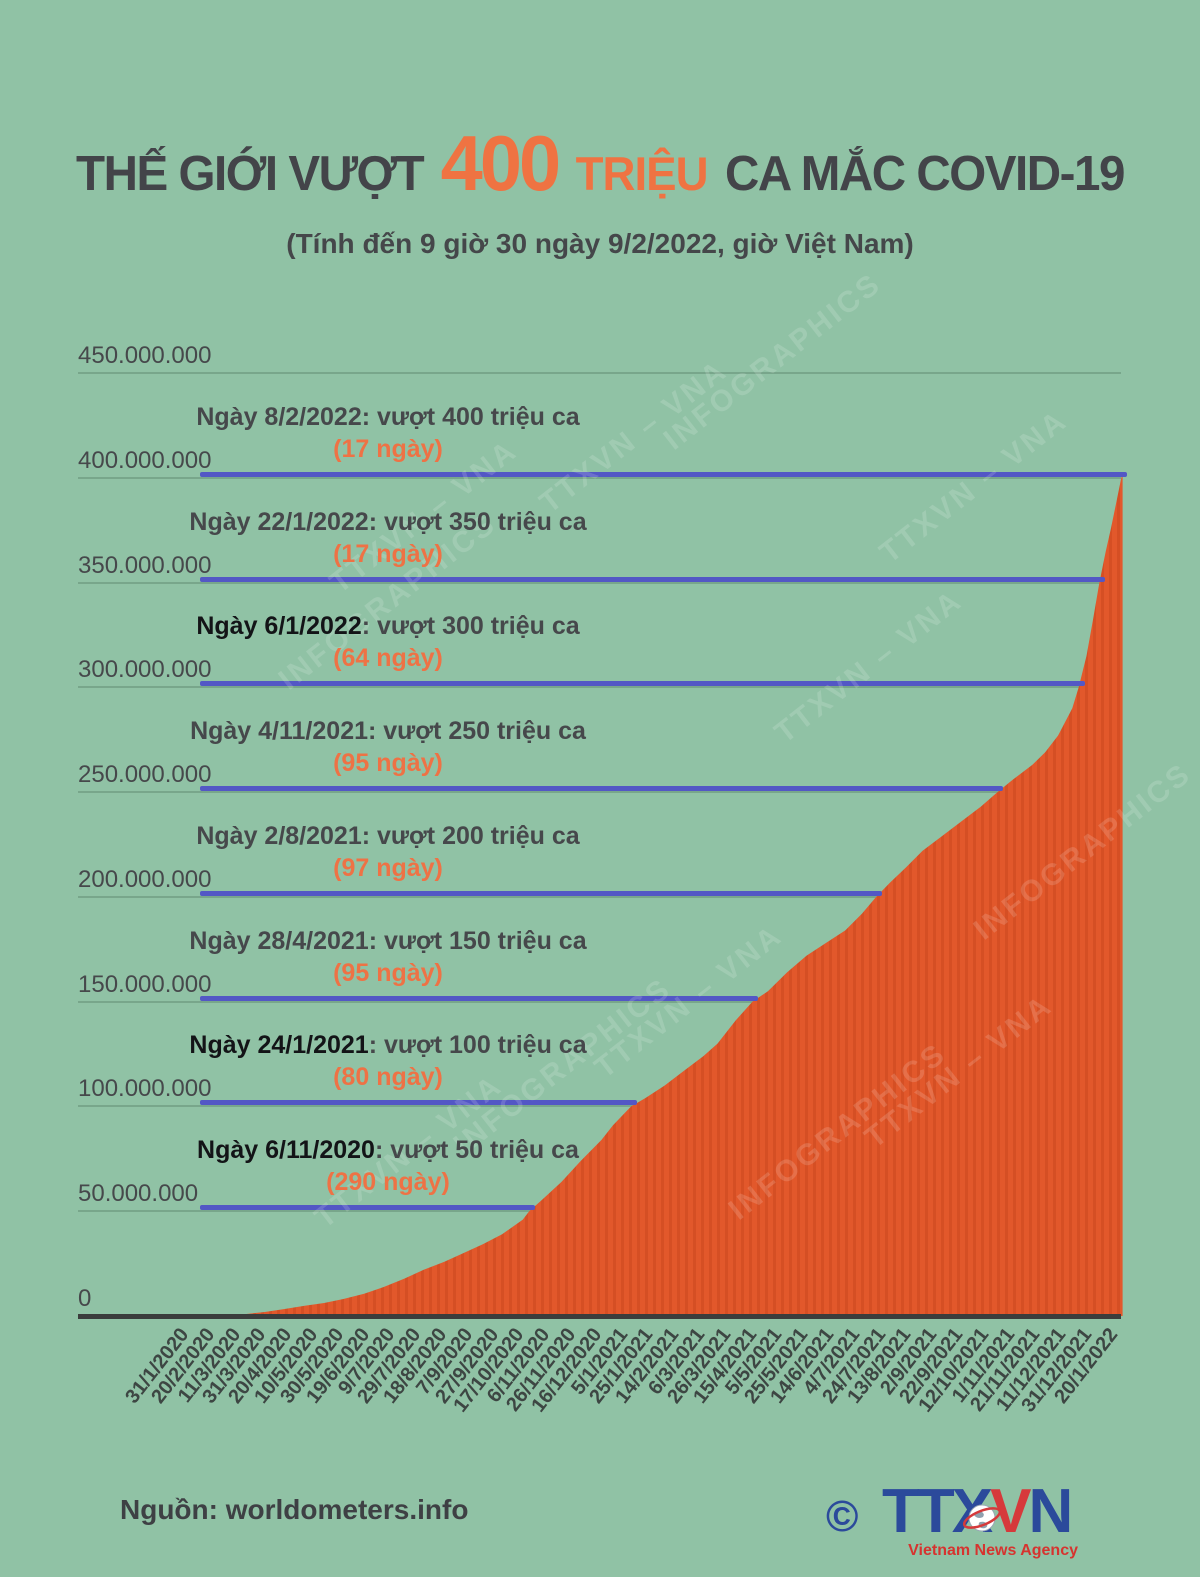  Describe the element at coordinates (642, 173) in the screenshot. I see `title-unit: TRIỆU` at that location.